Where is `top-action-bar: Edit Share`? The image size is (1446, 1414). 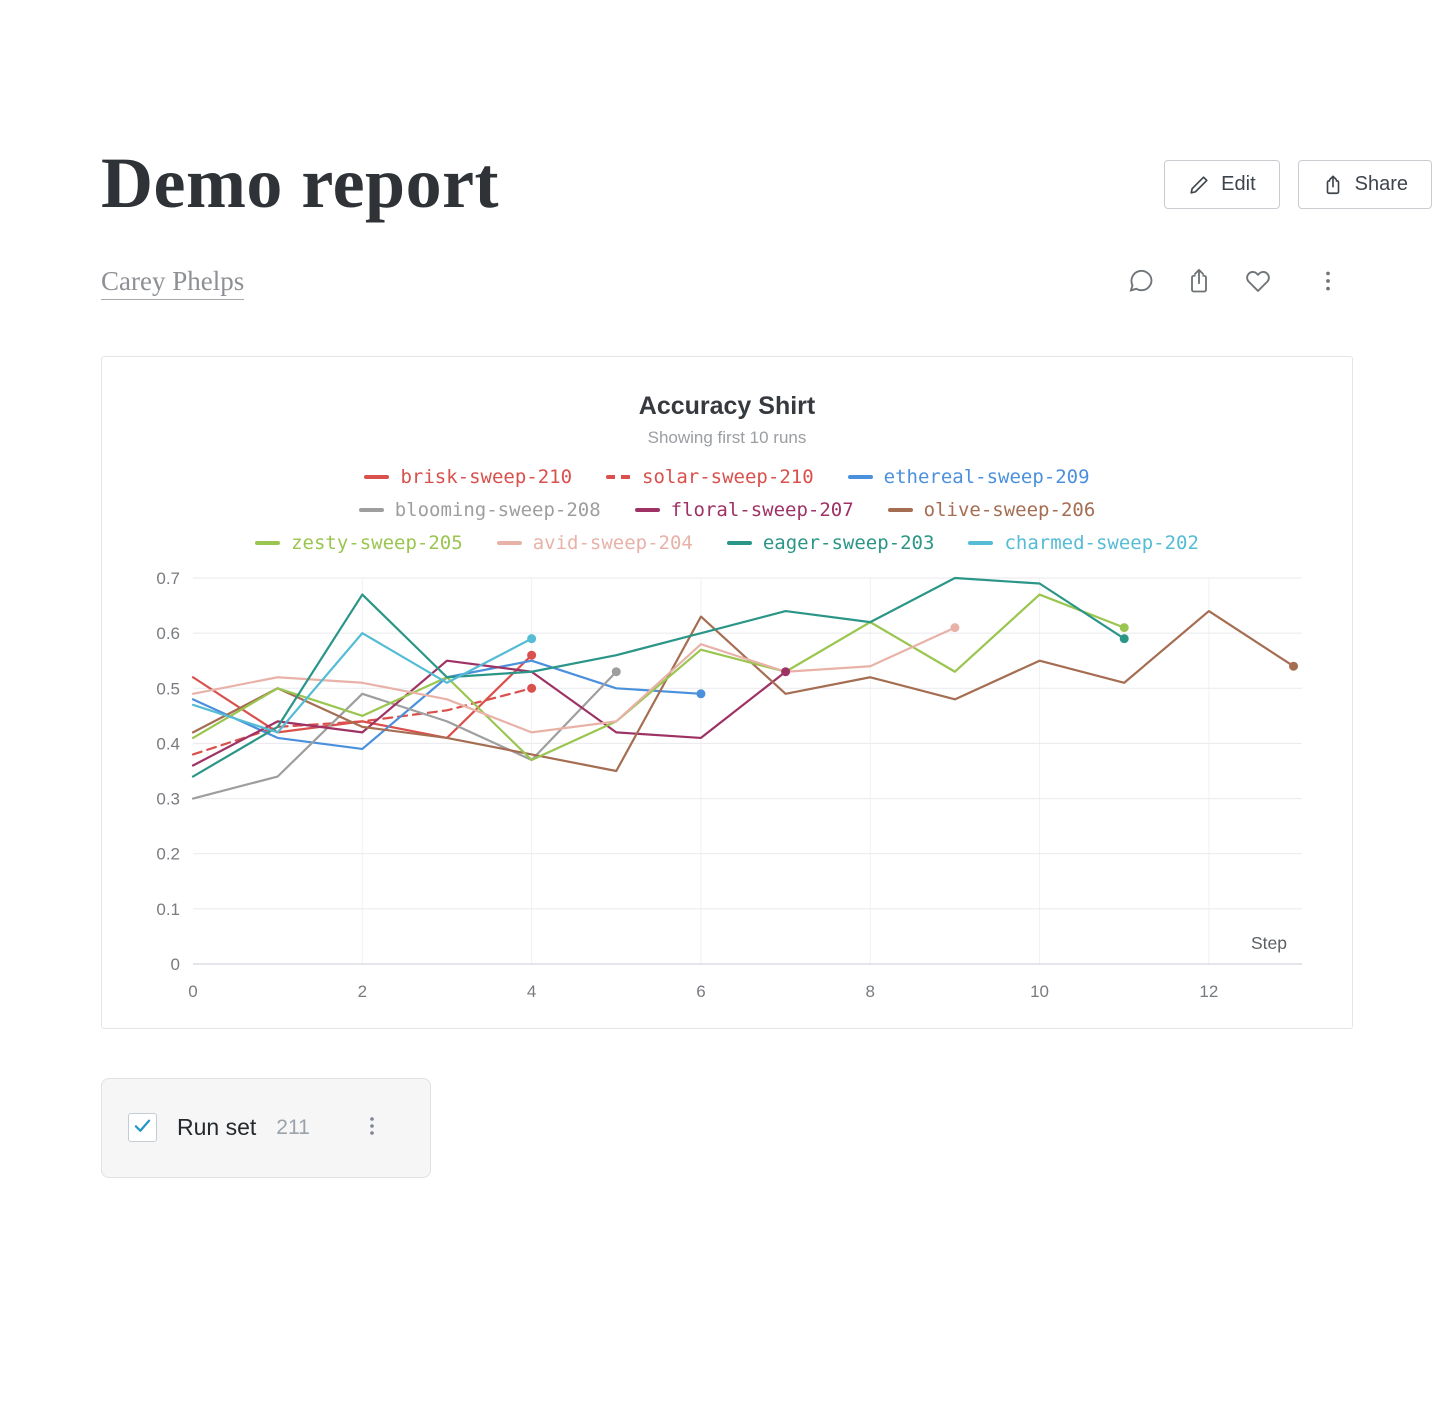 top-action-bar: Edit Share is located at coordinates (1298, 184).